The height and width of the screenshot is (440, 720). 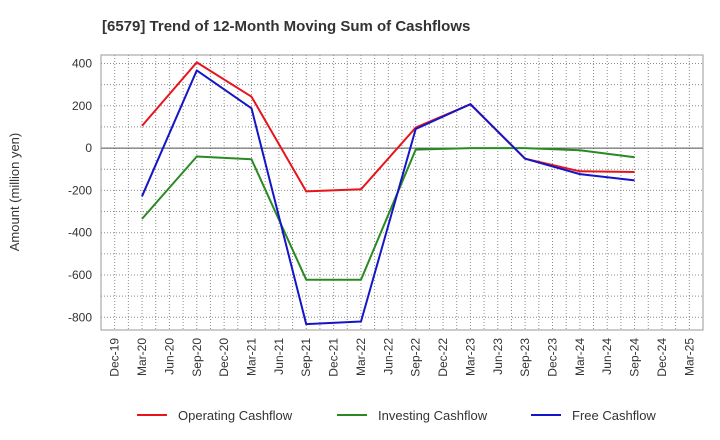 I want to click on x-tick-label: Jun-23, so click(x=498, y=356).